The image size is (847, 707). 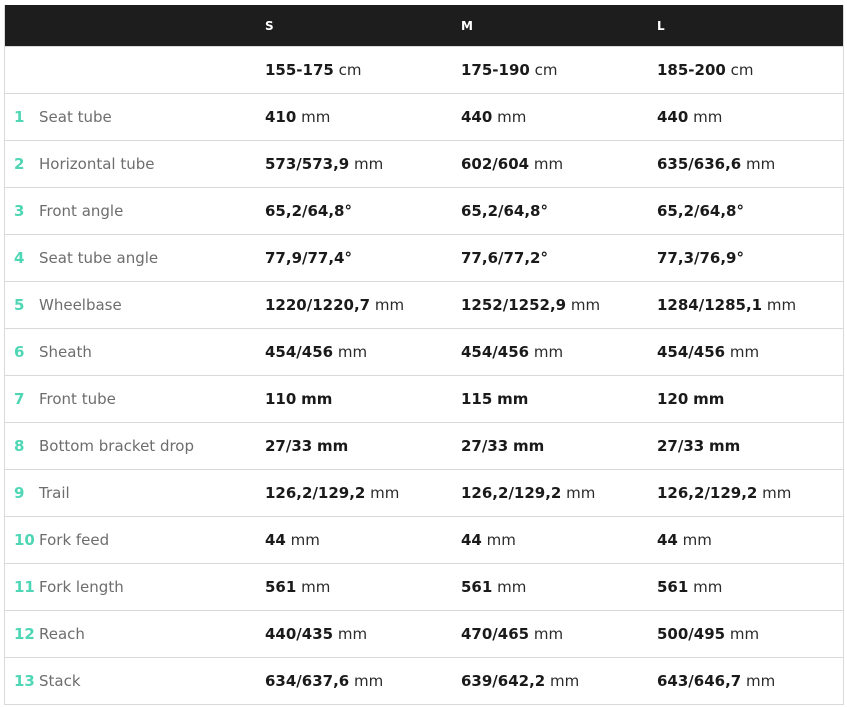 I want to click on measurement-value: 635/636,6, so click(x=699, y=164).